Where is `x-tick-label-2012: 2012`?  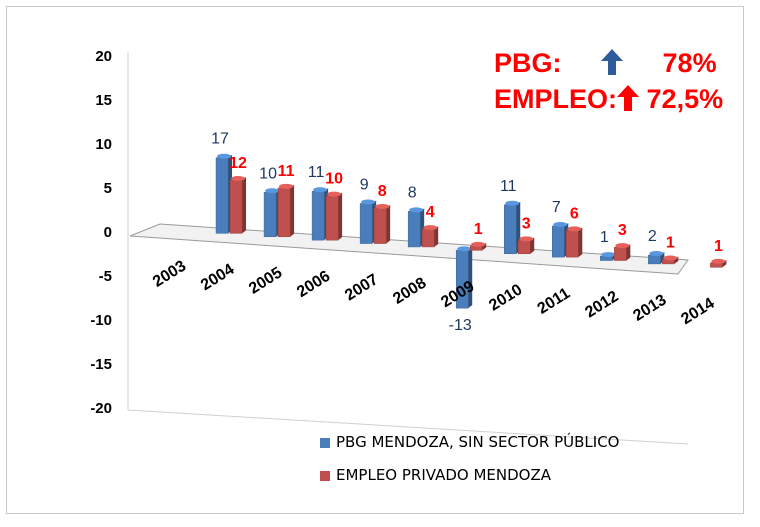
x-tick-label-2012: 2012 is located at coordinates (601, 304).